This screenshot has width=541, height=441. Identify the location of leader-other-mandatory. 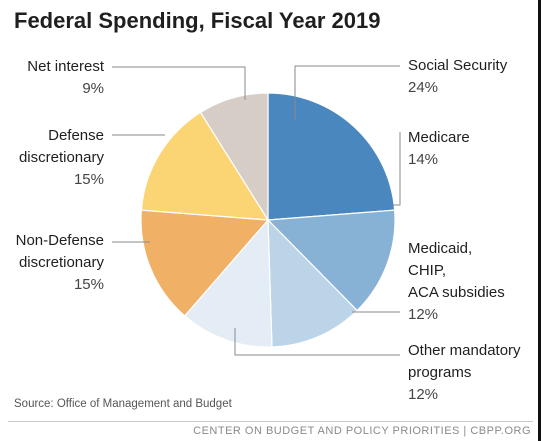
(317, 342).